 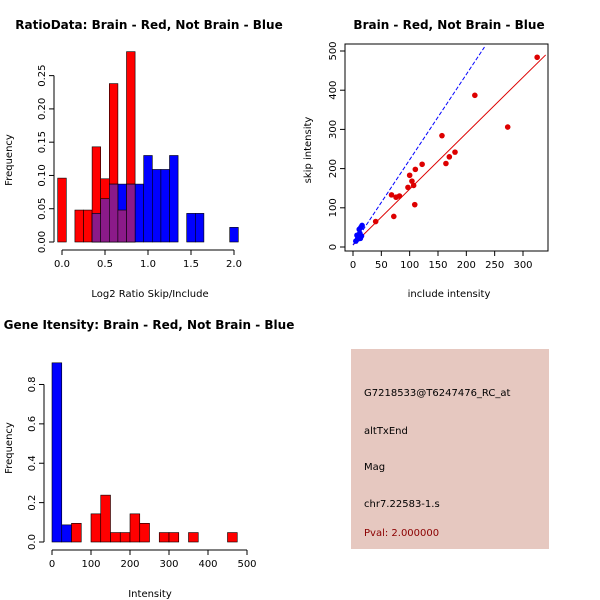 I want to click on ratio-histogram-bars, so click(x=148, y=147).